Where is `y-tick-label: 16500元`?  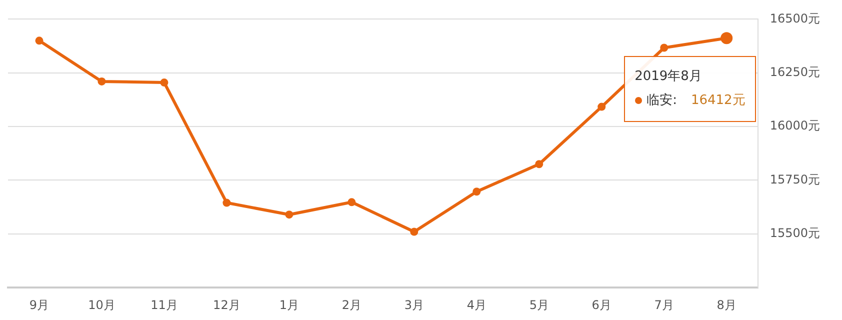 y-tick-label: 16500元 is located at coordinates (795, 18).